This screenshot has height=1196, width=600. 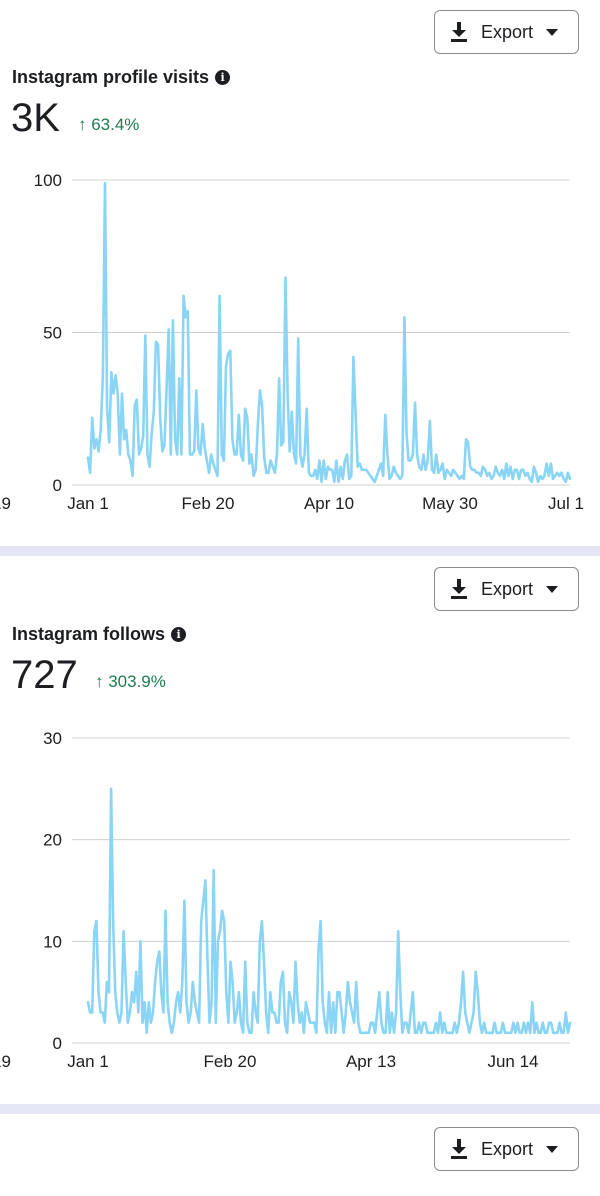 I want to click on x-tick-label: Jun 14, so click(x=512, y=1061).